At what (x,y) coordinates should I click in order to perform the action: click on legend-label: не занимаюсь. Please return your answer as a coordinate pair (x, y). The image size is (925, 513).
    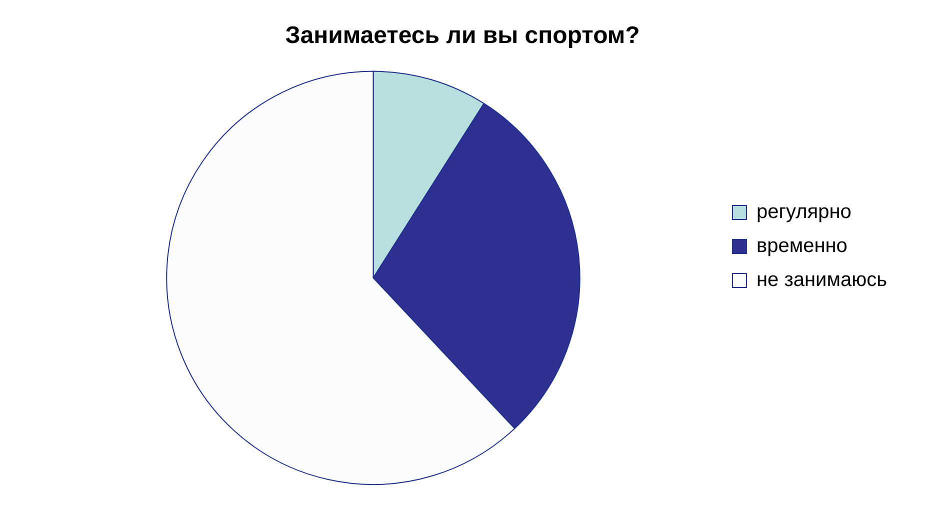
    Looking at the image, I should click on (822, 280).